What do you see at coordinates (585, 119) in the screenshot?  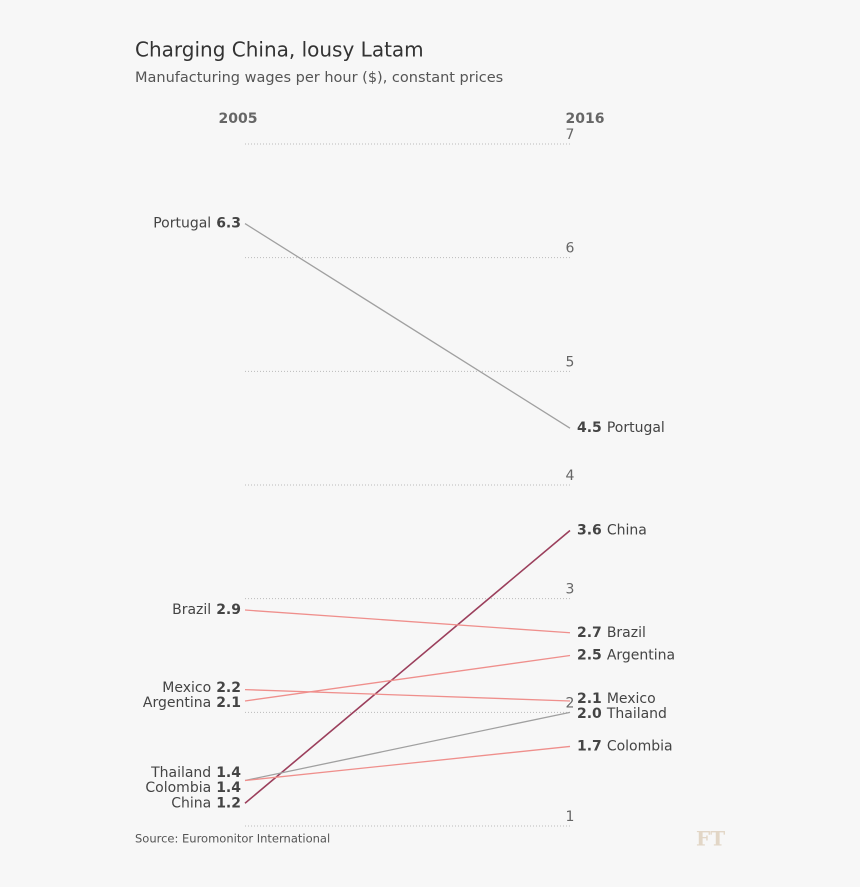 I see `column-header: 2016` at bounding box center [585, 119].